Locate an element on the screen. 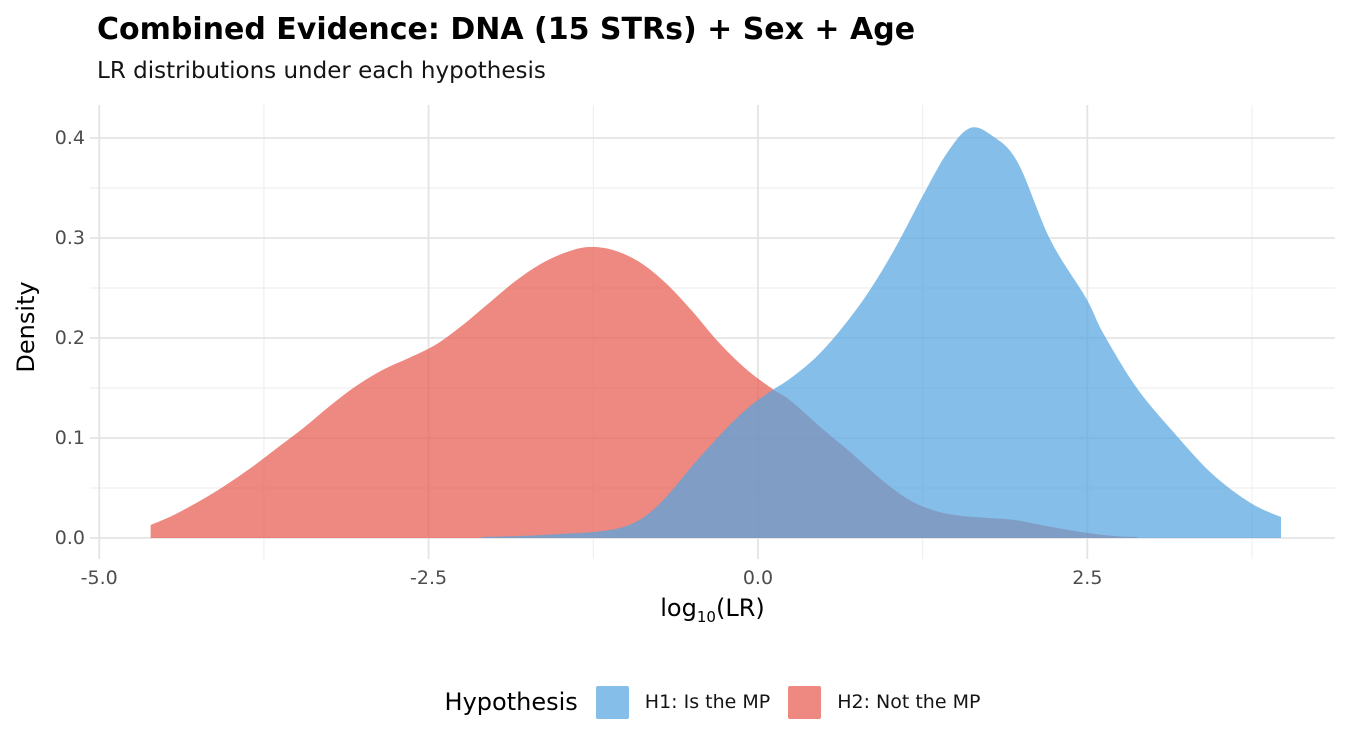 The width and height of the screenshot is (1350, 750). legend: Hypothesis H1: Is the MP H2: Not the MP is located at coordinates (712, 702).